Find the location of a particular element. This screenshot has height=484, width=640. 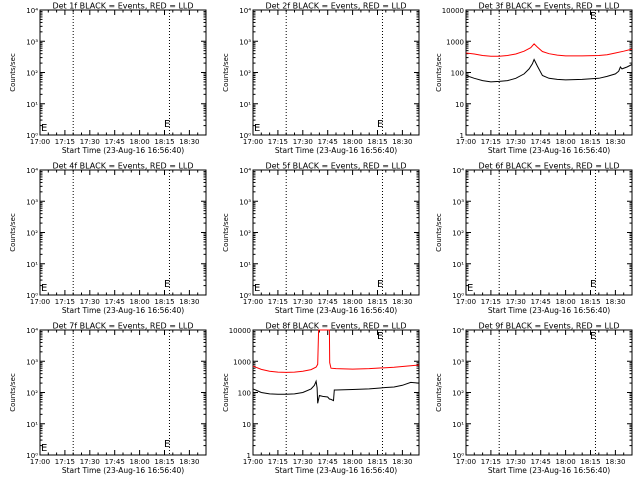

y-tick-label: 1 is located at coordinates (462, 136).